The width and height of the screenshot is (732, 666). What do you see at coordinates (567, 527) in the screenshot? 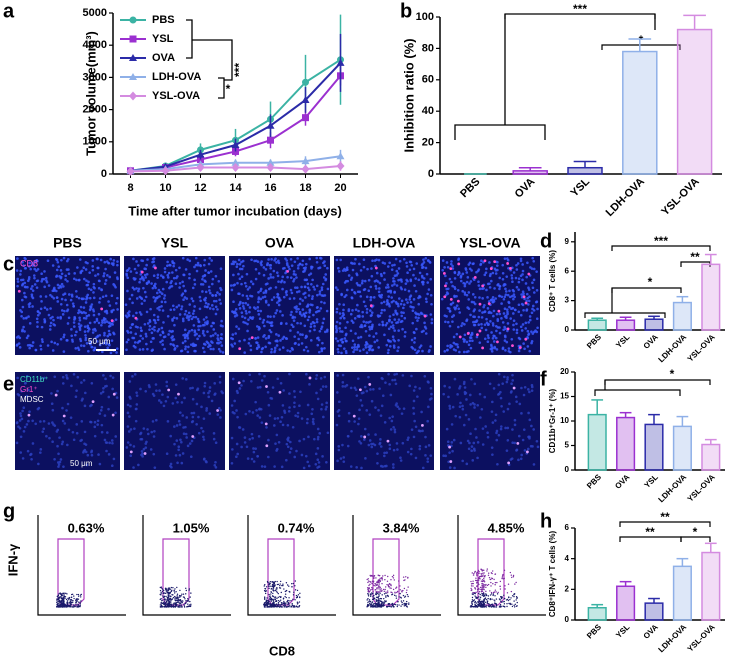
I see `y-tick-label: 6` at bounding box center [567, 527].